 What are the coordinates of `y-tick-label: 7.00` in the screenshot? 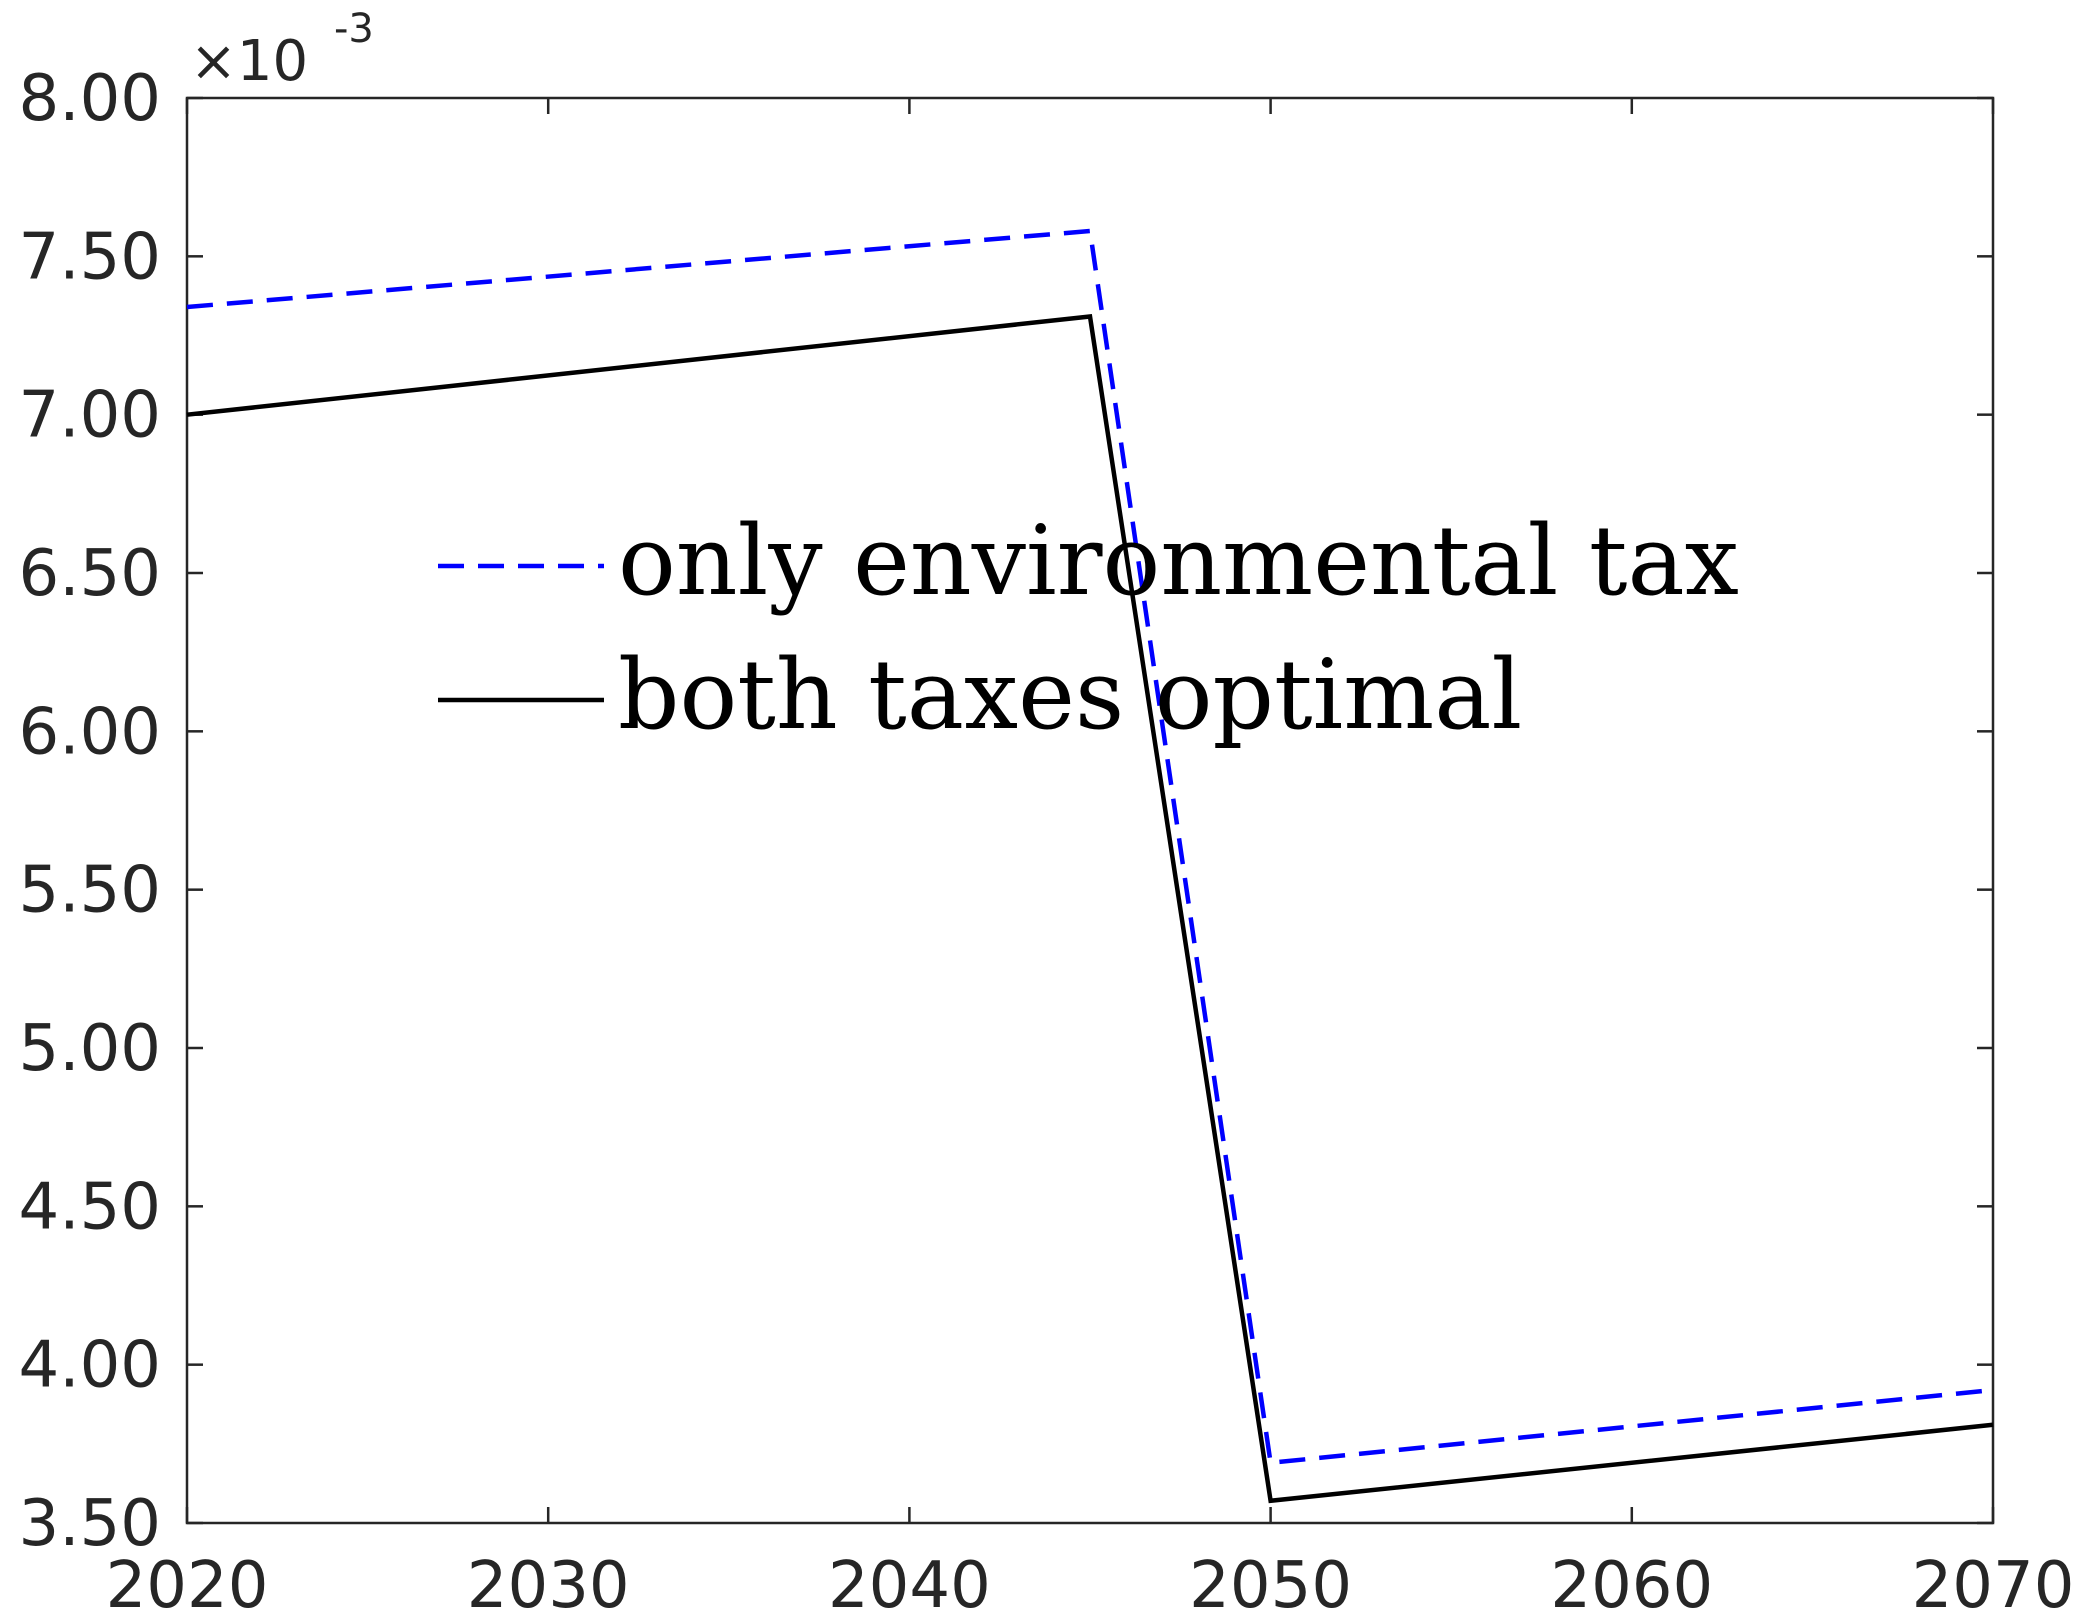 It's located at (90, 416).